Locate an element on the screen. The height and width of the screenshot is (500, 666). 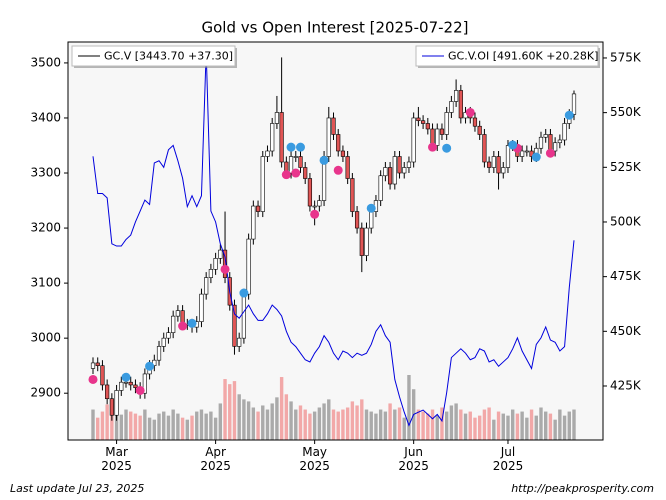
legend-label: GC.V.OI [491.60K +20.28K] is located at coordinates (523, 56).